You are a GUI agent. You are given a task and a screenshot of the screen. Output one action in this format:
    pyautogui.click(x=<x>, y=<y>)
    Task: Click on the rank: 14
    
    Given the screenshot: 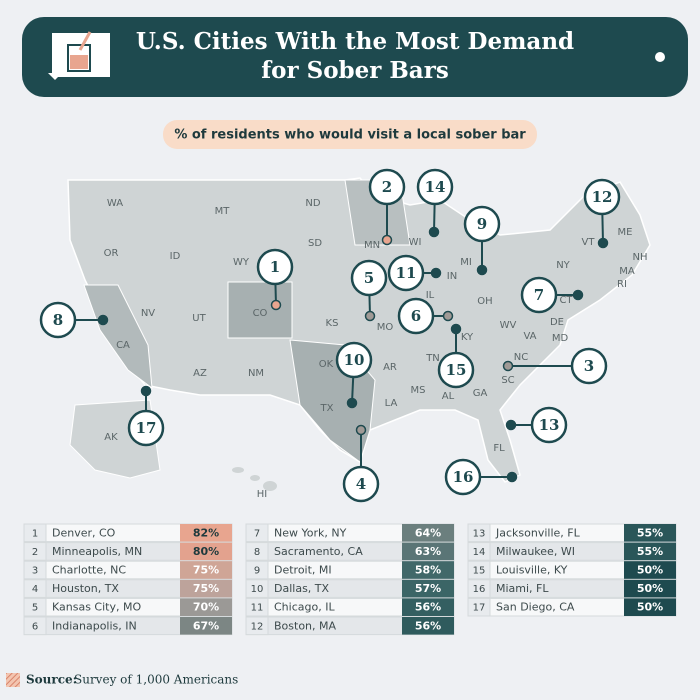 What is the action you would take?
    pyautogui.click(x=479, y=552)
    